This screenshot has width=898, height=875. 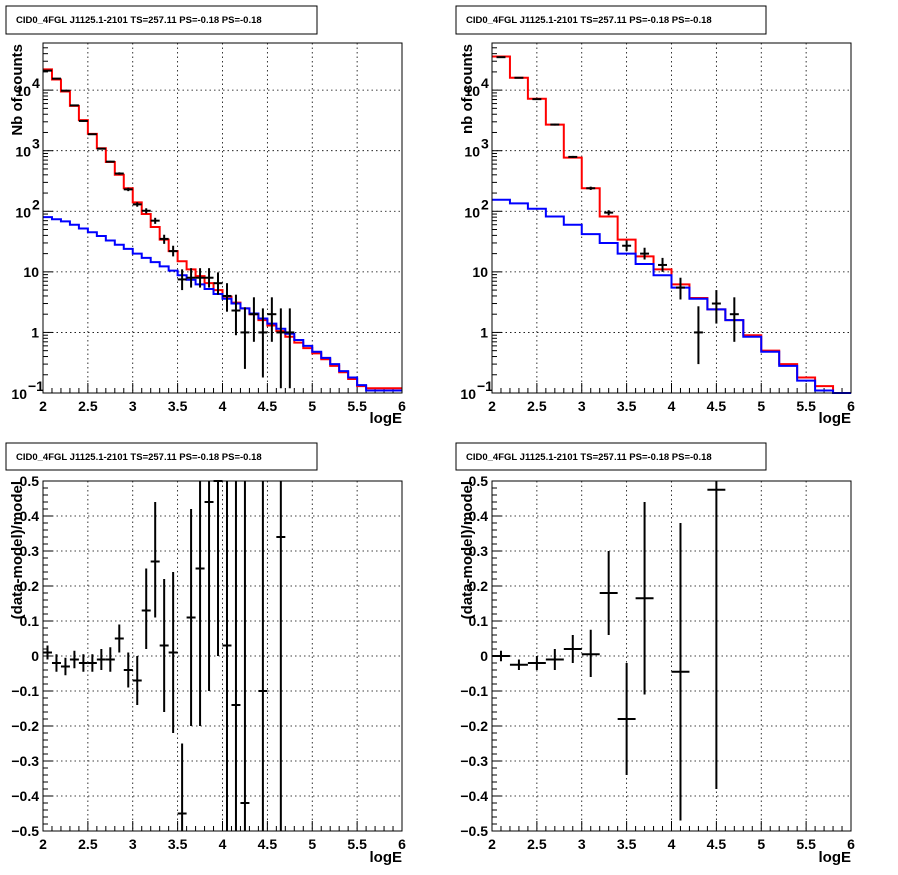 What do you see at coordinates (485, 144) in the screenshot?
I see `y-tick-exponent: 3` at bounding box center [485, 144].